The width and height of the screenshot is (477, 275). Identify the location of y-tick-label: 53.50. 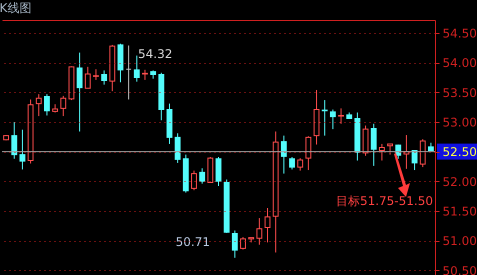
(459, 93).